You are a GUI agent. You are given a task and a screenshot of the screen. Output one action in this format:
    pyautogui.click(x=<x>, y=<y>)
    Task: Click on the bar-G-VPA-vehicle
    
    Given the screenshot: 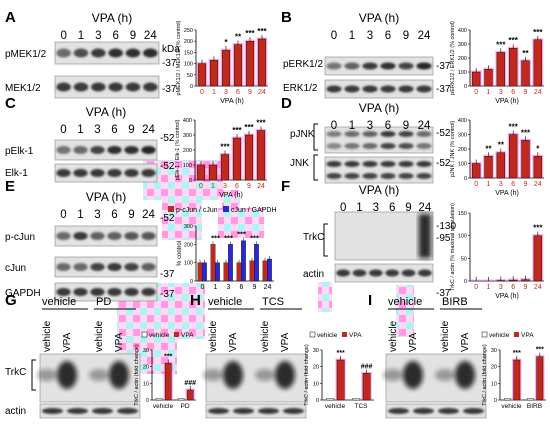 What is the action you would take?
    pyautogui.click(x=168, y=382)
    